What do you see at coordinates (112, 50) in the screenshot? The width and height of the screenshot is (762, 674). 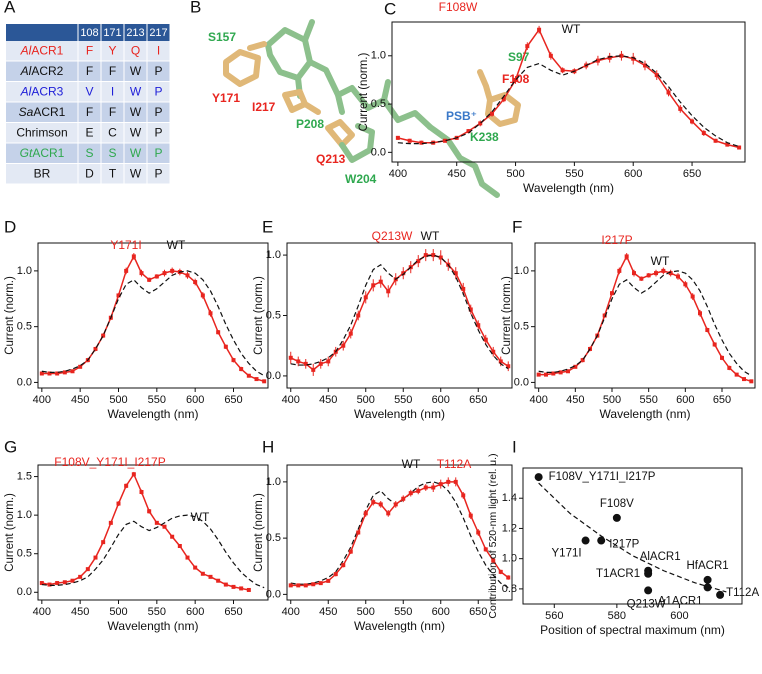 I see `table-cell: Y` at bounding box center [112, 50].